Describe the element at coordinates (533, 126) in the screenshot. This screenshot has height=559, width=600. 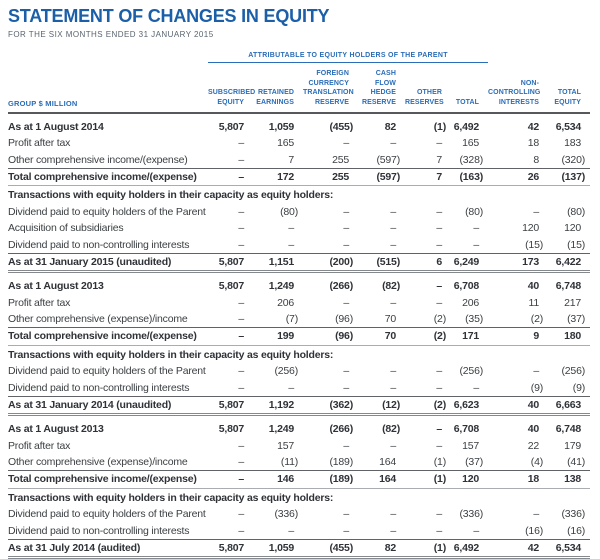
I see `cell-value: 42` at that location.